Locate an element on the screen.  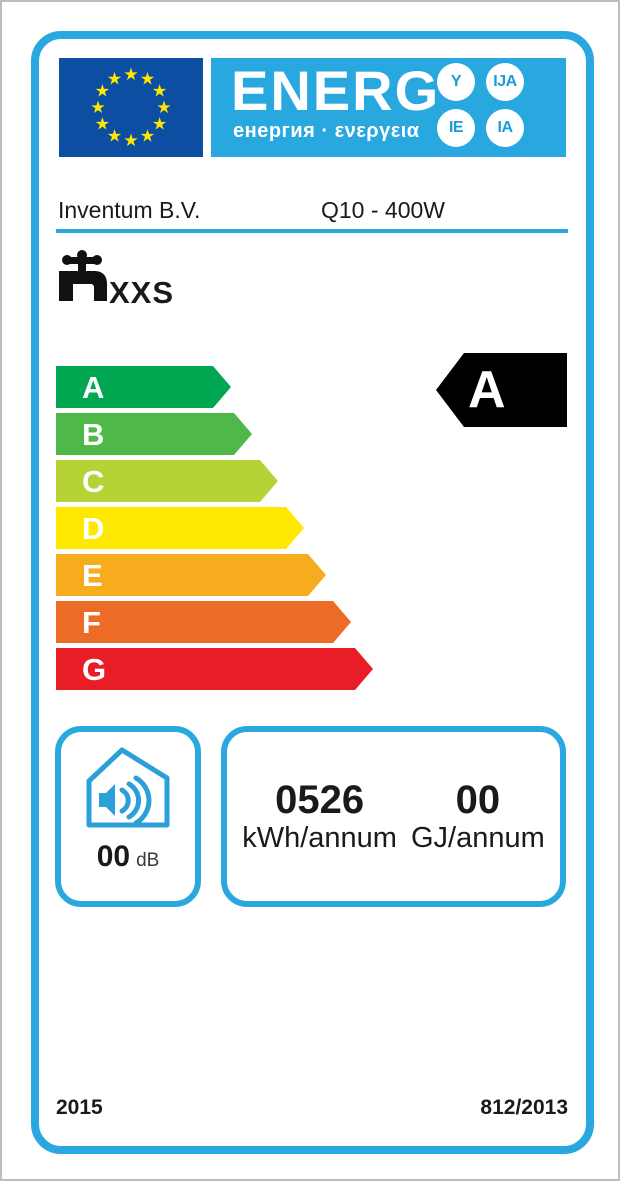
energ-title: ENERG is located at coordinates (336, 90).